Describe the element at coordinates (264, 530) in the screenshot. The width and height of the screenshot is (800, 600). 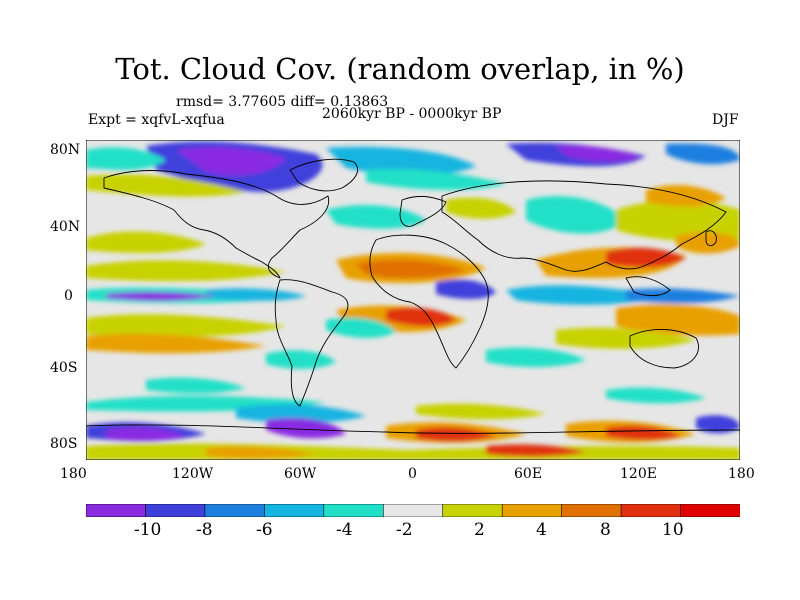
I see `colorbar-label: -6` at that location.